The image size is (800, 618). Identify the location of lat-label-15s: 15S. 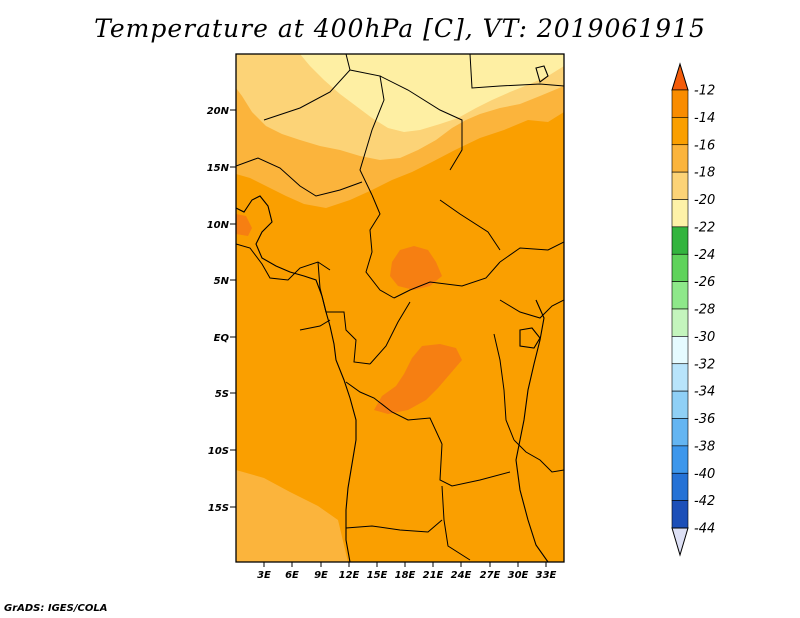
(218, 508).